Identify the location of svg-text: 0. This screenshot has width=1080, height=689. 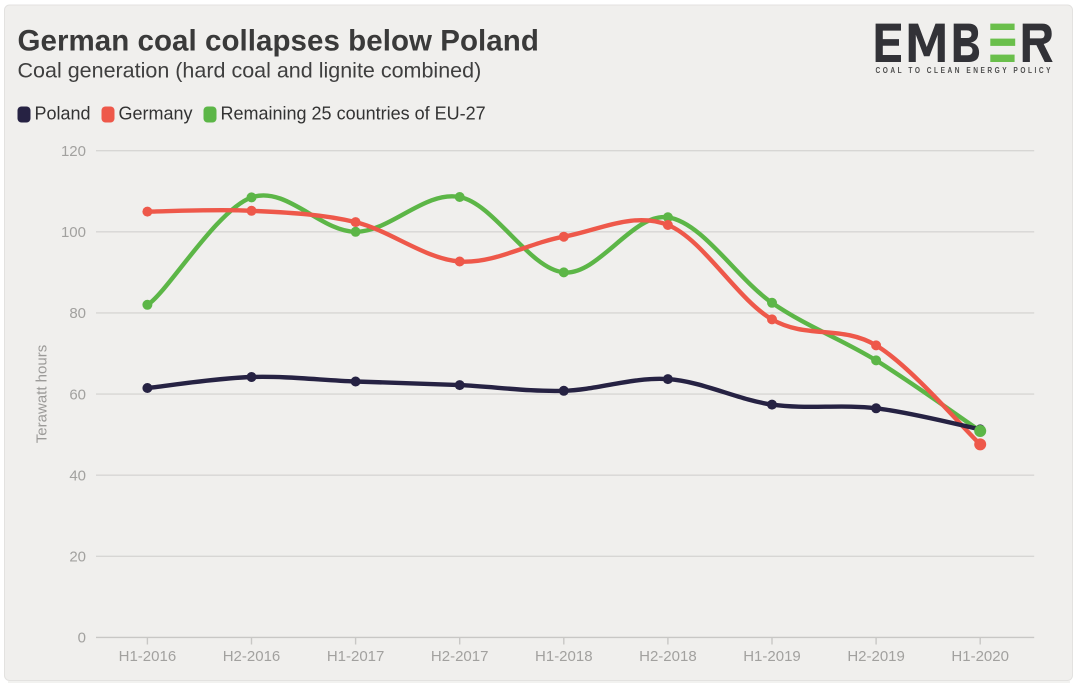
(82, 638).